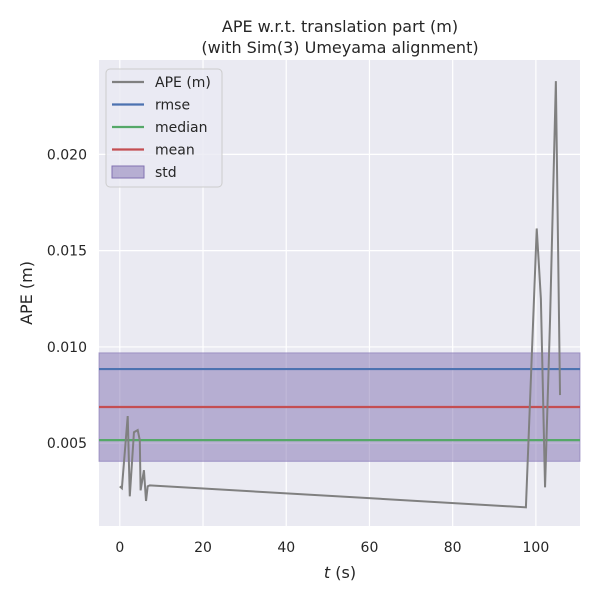  I want to click on legend-box, so click(164, 128).